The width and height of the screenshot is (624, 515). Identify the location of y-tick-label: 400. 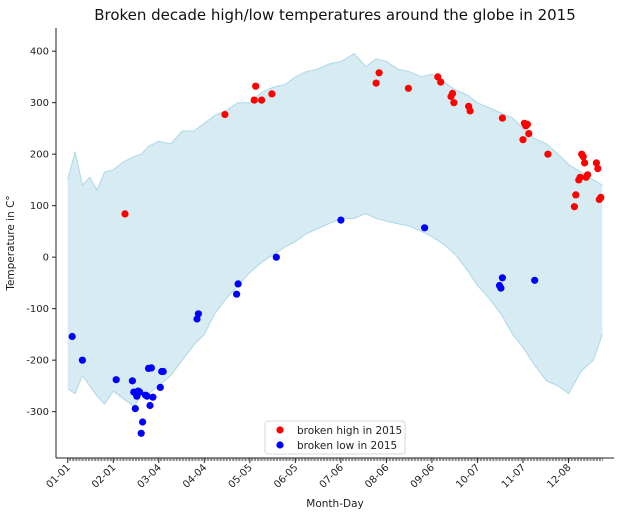
(39, 52).